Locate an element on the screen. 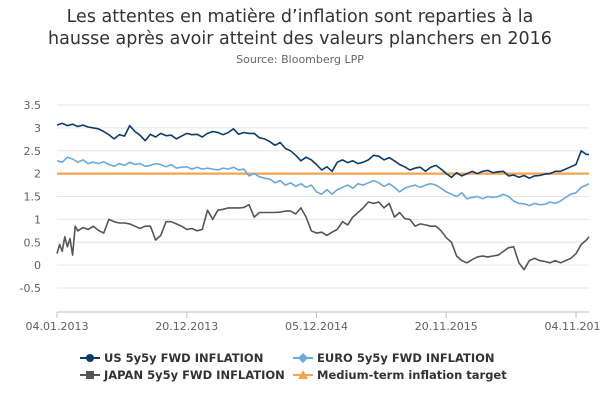  legend-item-target: Medium-term inflation target is located at coordinates (413, 375).